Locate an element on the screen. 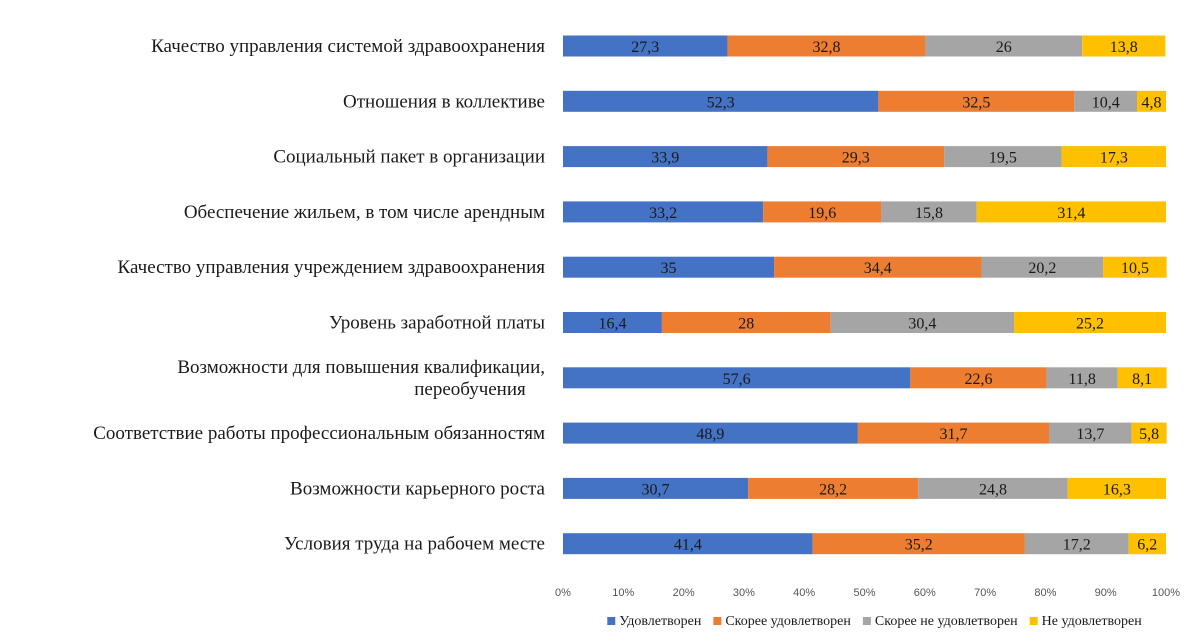 This screenshot has width=1200, height=644. data-label: 17,3 is located at coordinates (1114, 158).